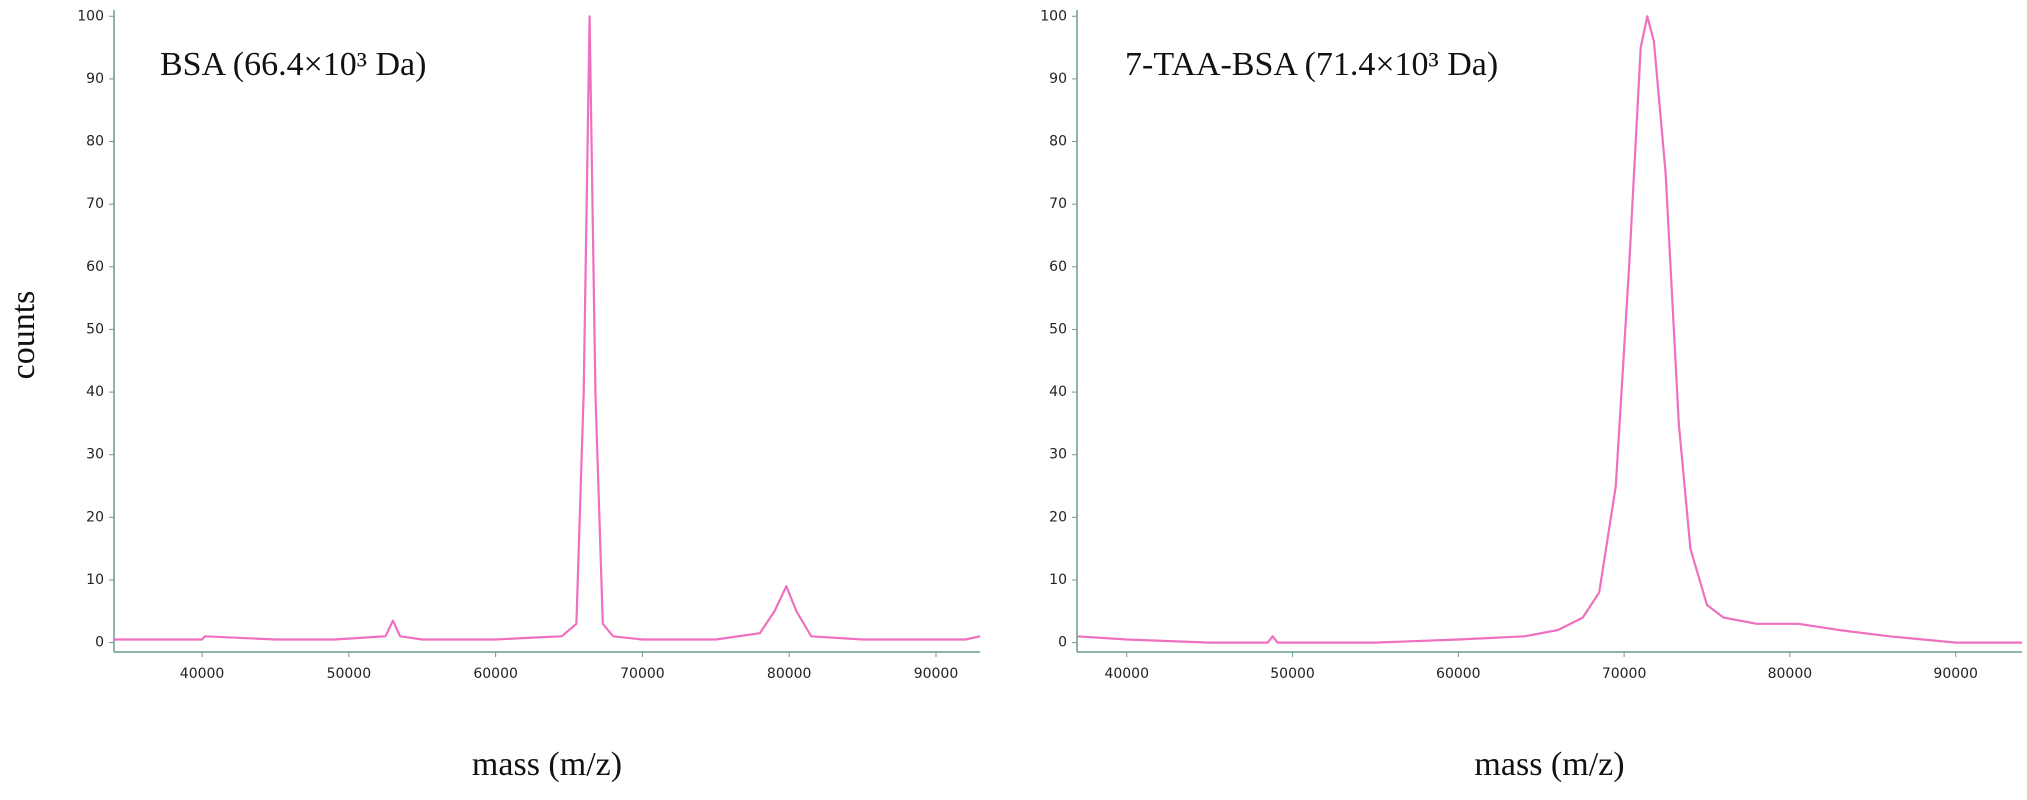  I want to click on chart-title: BSA (66.4×10³ Da), so click(293, 64).